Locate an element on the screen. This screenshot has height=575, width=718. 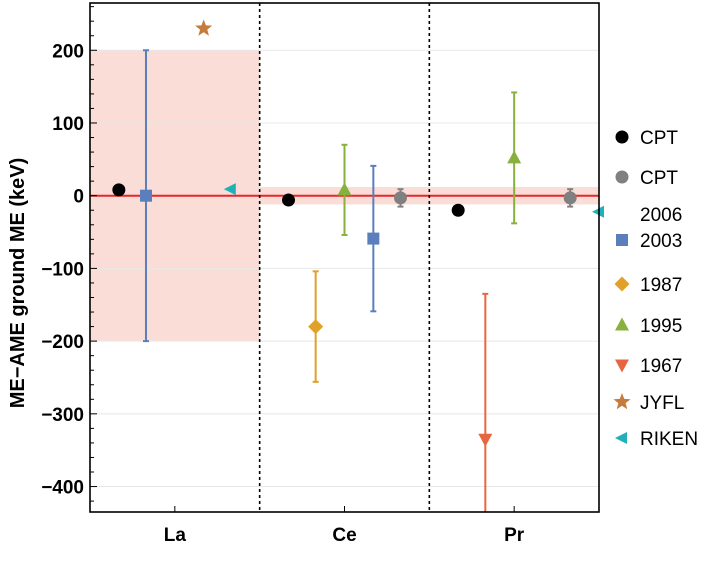
y-tick-label: 0 is located at coordinates (78, 197).